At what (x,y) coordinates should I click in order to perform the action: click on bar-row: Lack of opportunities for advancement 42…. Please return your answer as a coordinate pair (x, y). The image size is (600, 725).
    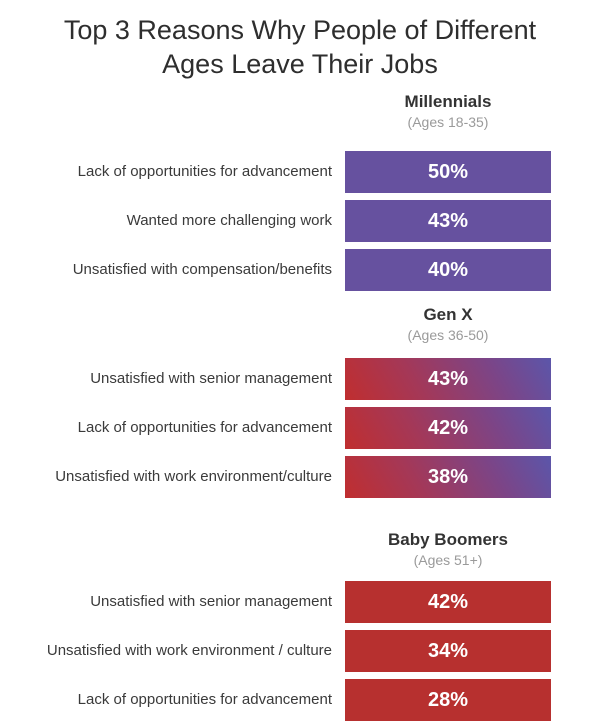
    Looking at the image, I should click on (300, 428).